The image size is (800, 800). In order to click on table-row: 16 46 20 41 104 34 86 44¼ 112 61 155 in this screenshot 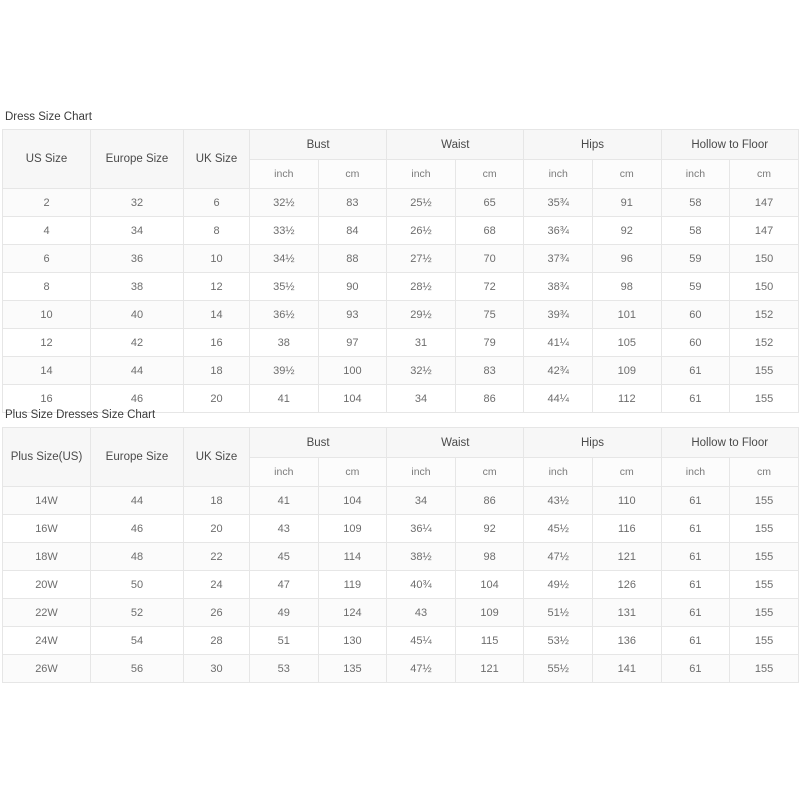, I will do `click(400, 398)`.